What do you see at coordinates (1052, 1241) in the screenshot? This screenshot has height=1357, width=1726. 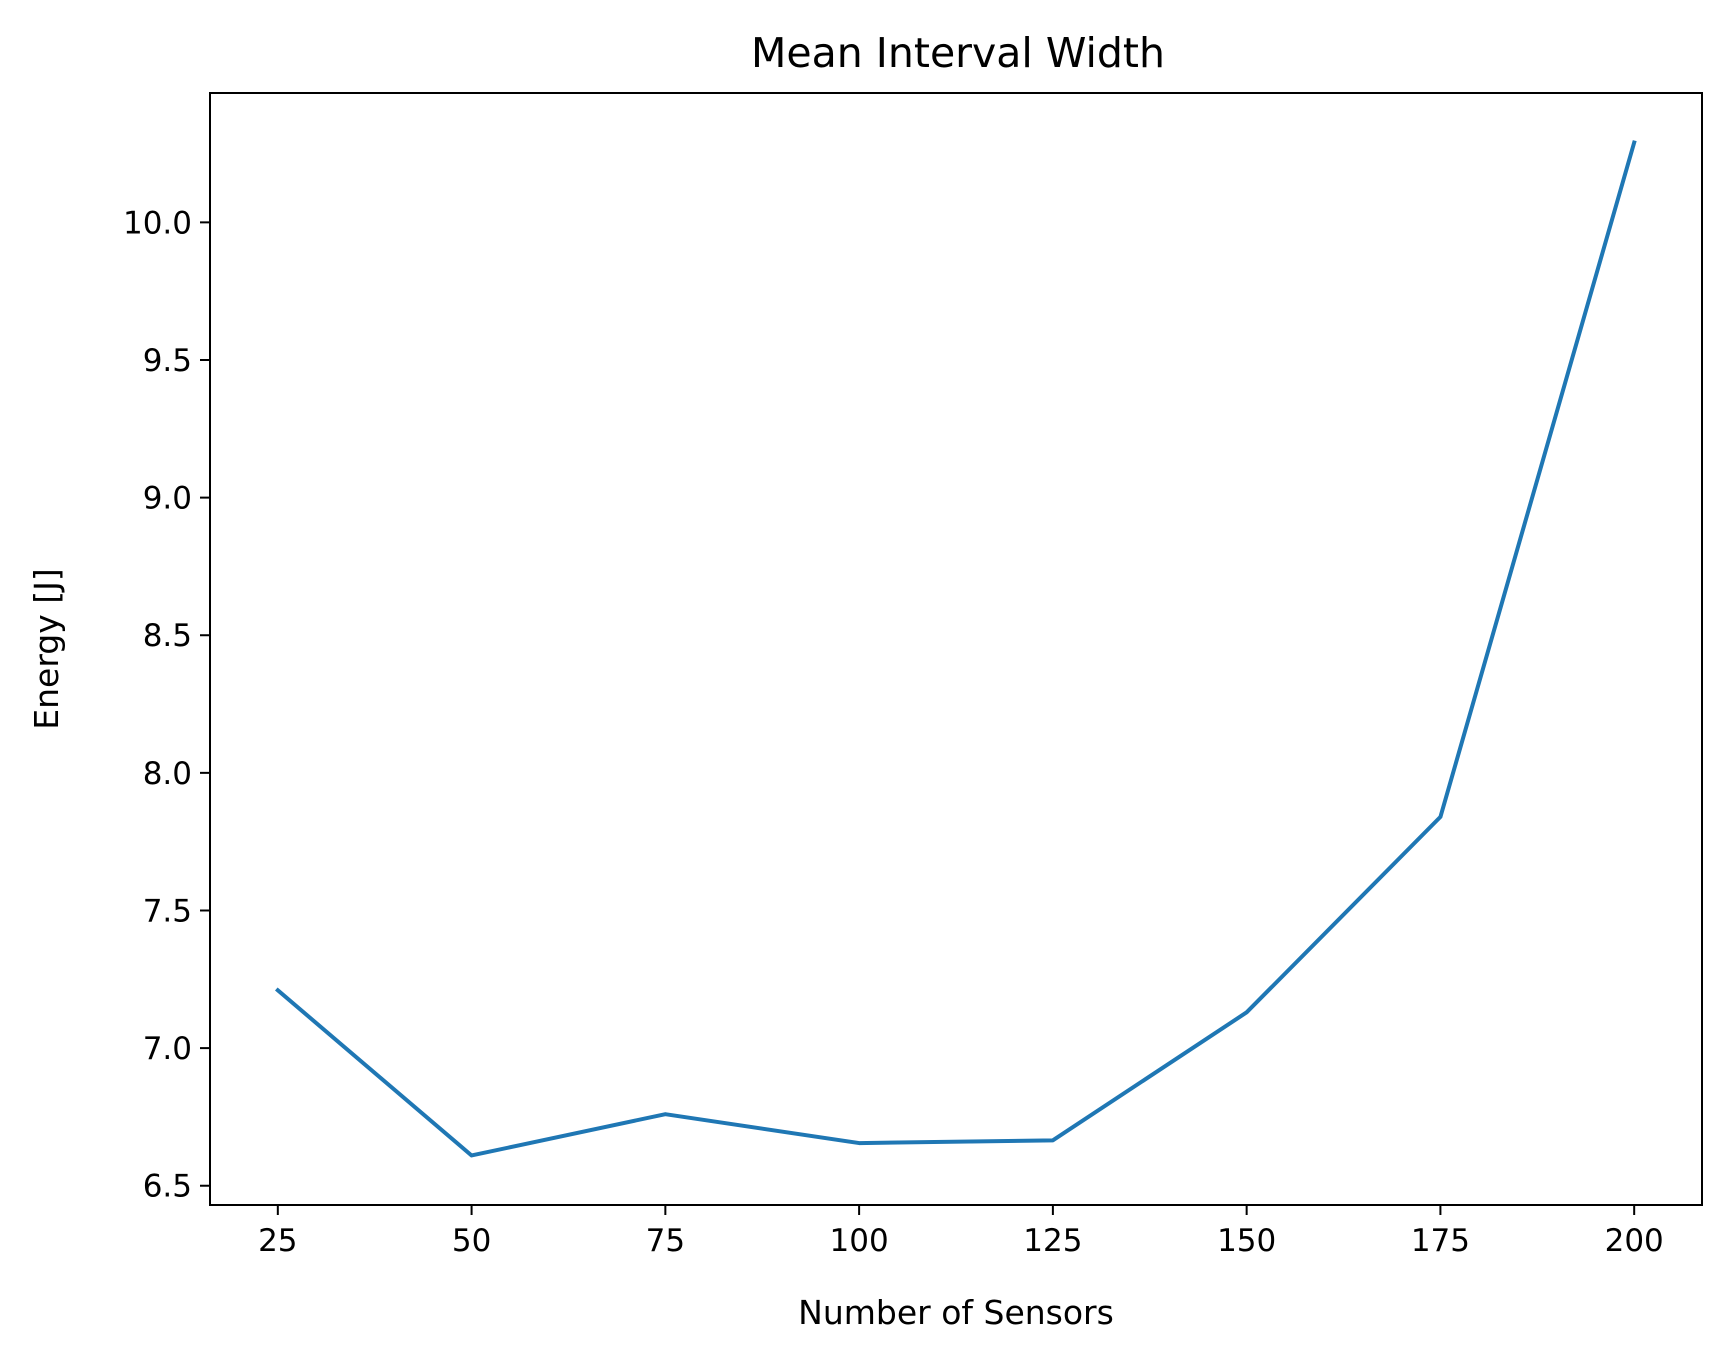 I see `x-tick-label: 125` at bounding box center [1052, 1241].